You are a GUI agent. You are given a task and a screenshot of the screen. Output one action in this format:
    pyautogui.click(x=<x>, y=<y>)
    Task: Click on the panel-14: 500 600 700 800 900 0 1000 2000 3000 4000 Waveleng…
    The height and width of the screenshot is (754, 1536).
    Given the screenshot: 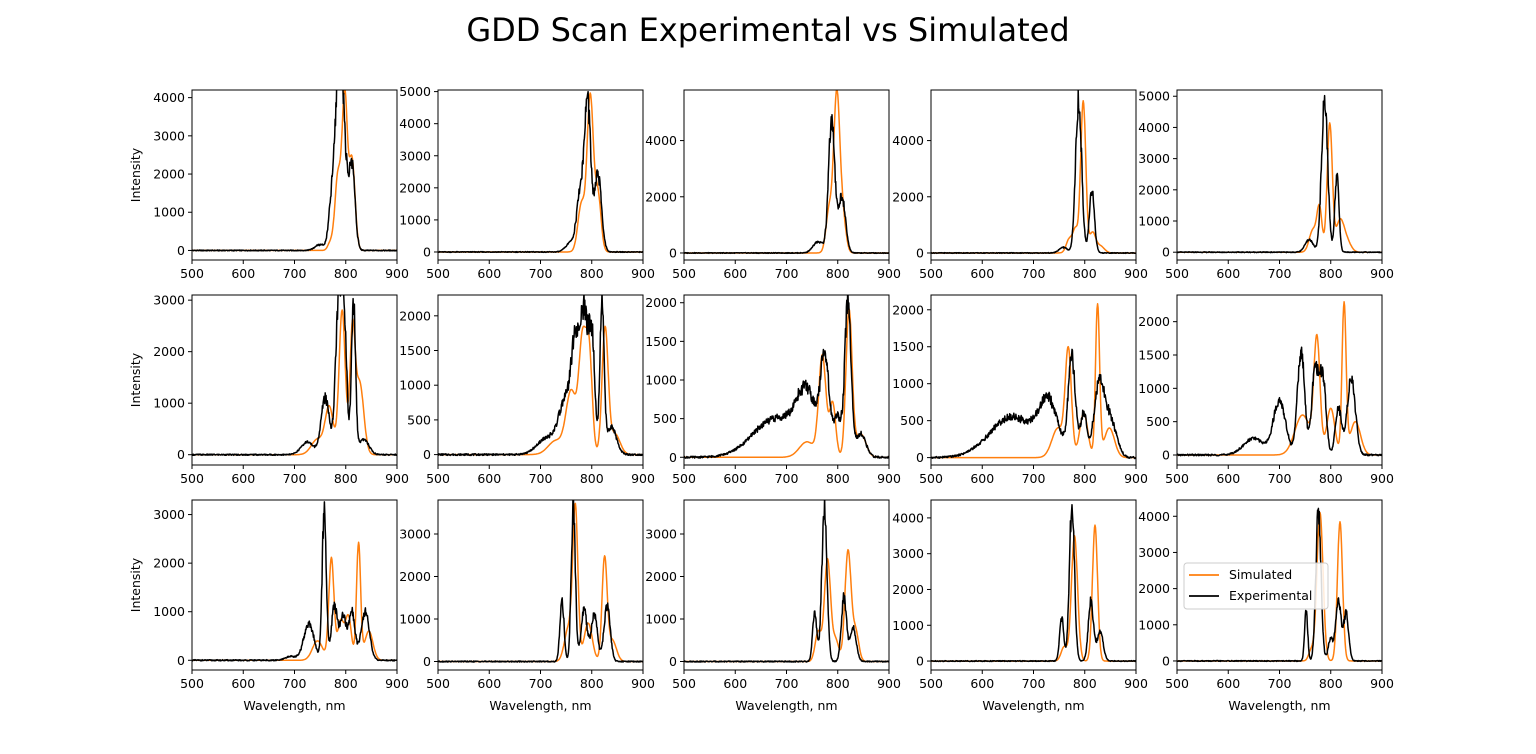 What is the action you would take?
    pyautogui.click(x=1020, y=606)
    